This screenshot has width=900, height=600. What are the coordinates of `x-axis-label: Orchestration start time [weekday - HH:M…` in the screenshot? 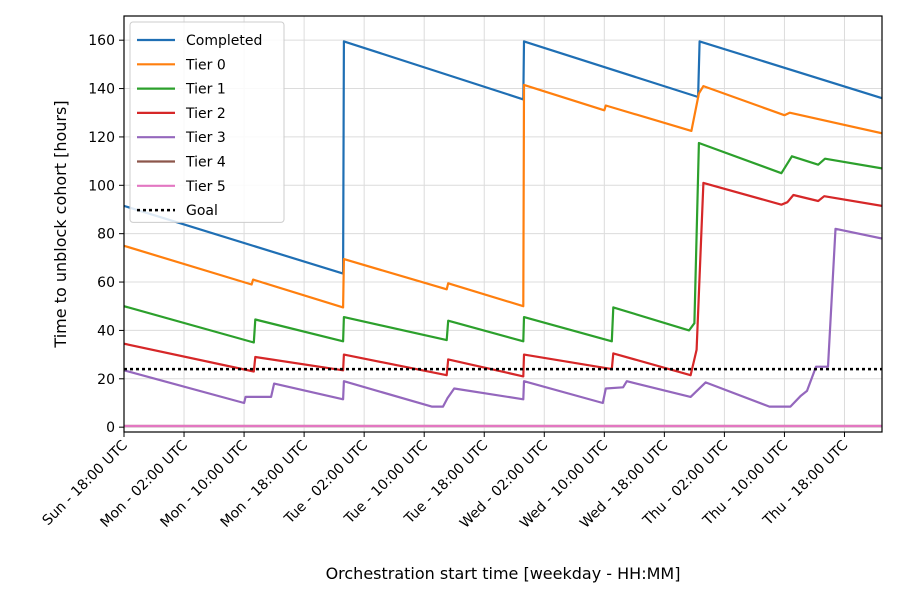 It's located at (503, 573).